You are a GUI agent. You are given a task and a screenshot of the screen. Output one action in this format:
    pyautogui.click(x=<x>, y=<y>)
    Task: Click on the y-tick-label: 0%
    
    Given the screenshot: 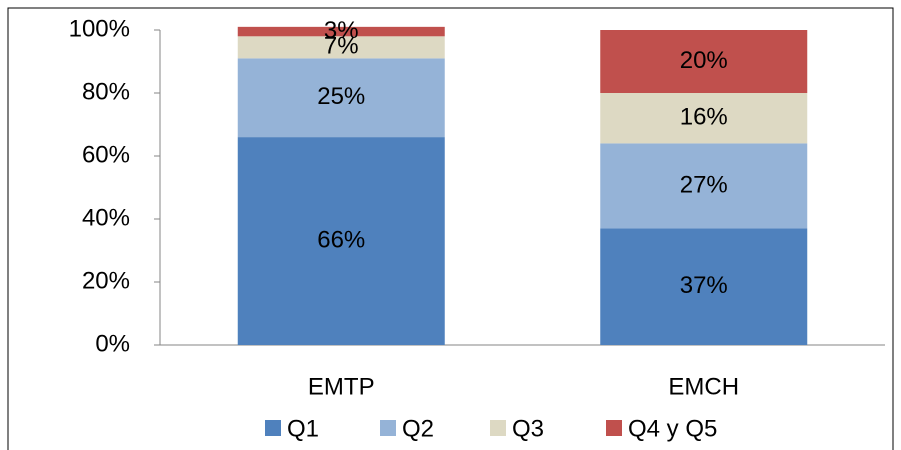 What is the action you would take?
    pyautogui.click(x=112, y=343)
    